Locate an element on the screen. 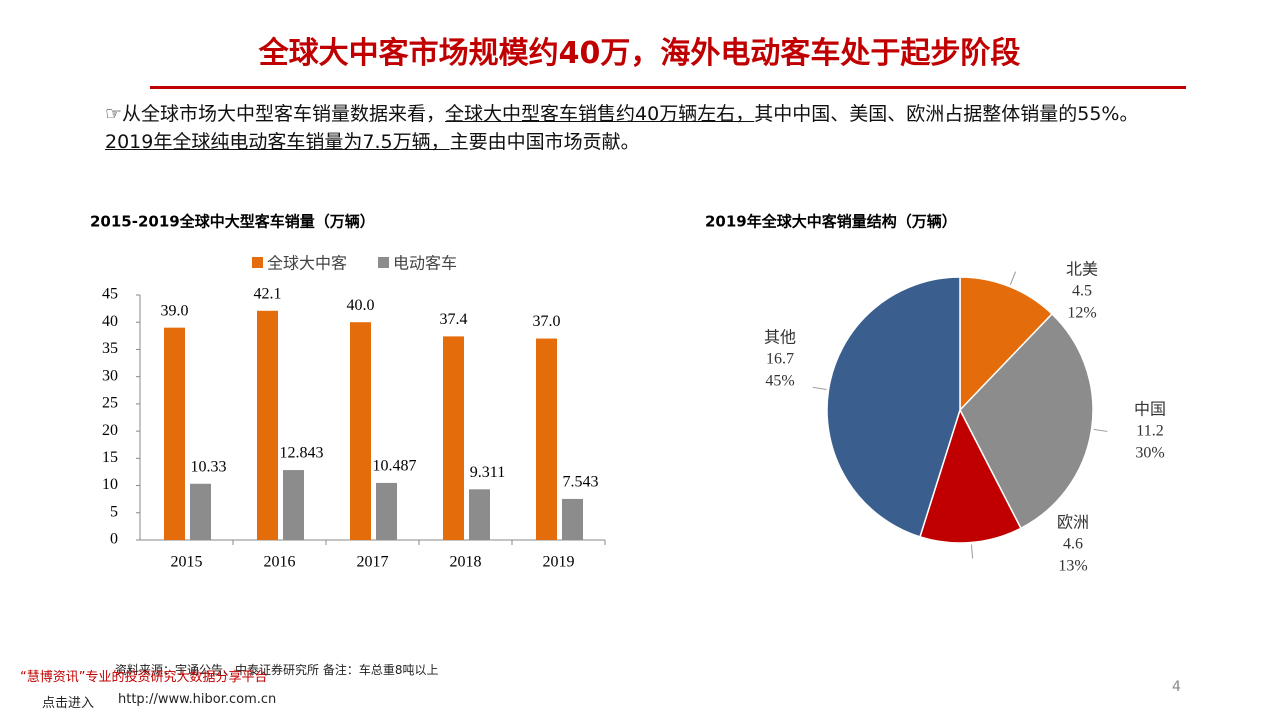 Image resolution: width=1279 pixels, height=719 pixels. y-tick-label: 25 is located at coordinates (110, 403).